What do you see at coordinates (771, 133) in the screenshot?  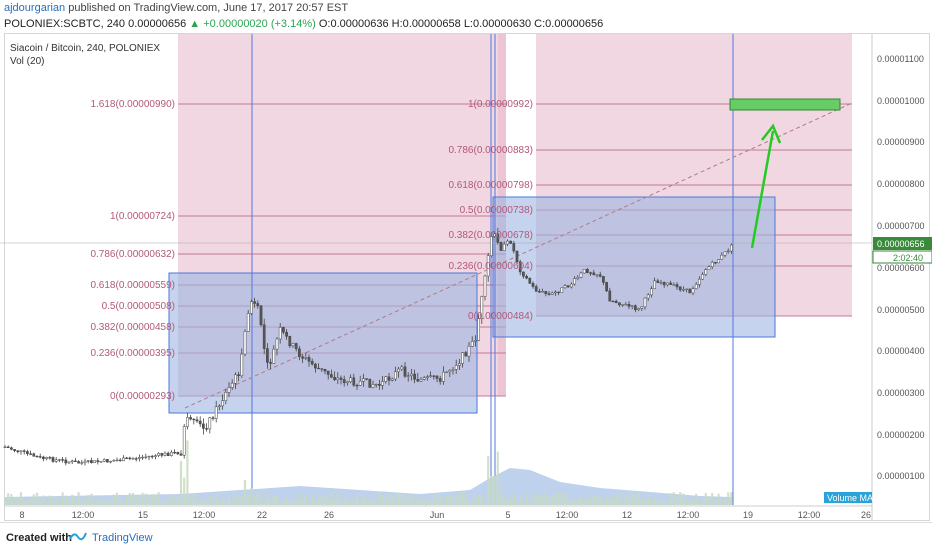 I see `arrow-head-icon` at bounding box center [771, 133].